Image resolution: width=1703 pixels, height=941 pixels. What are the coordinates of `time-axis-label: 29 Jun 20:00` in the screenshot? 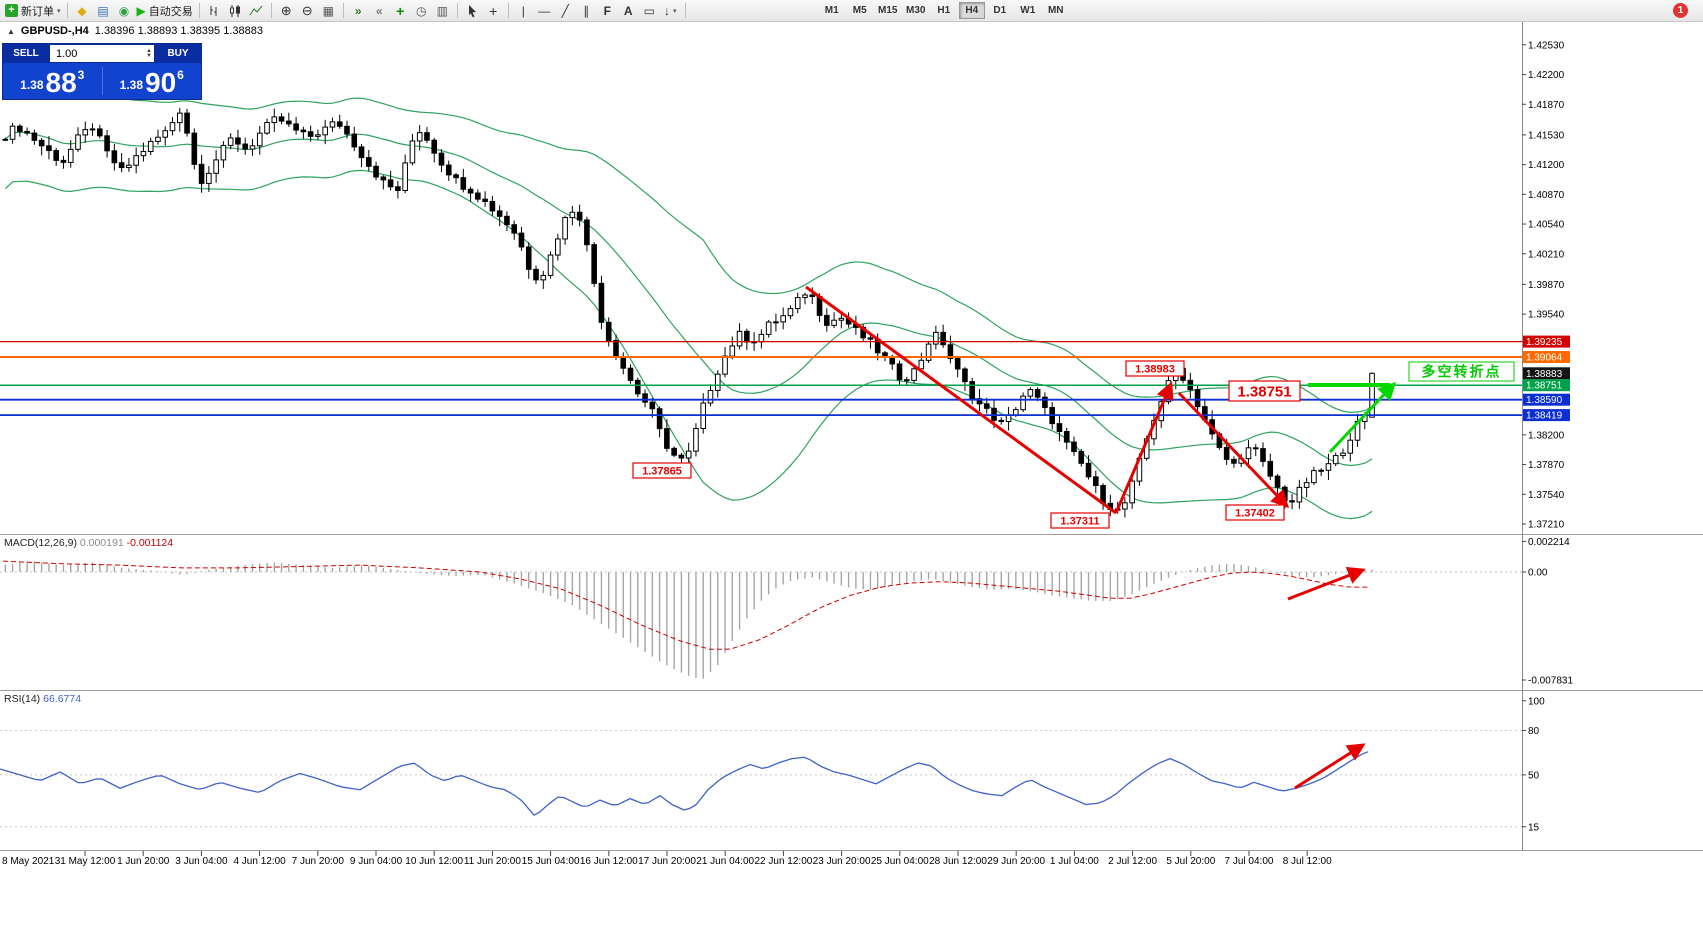 It's located at (1016, 861).